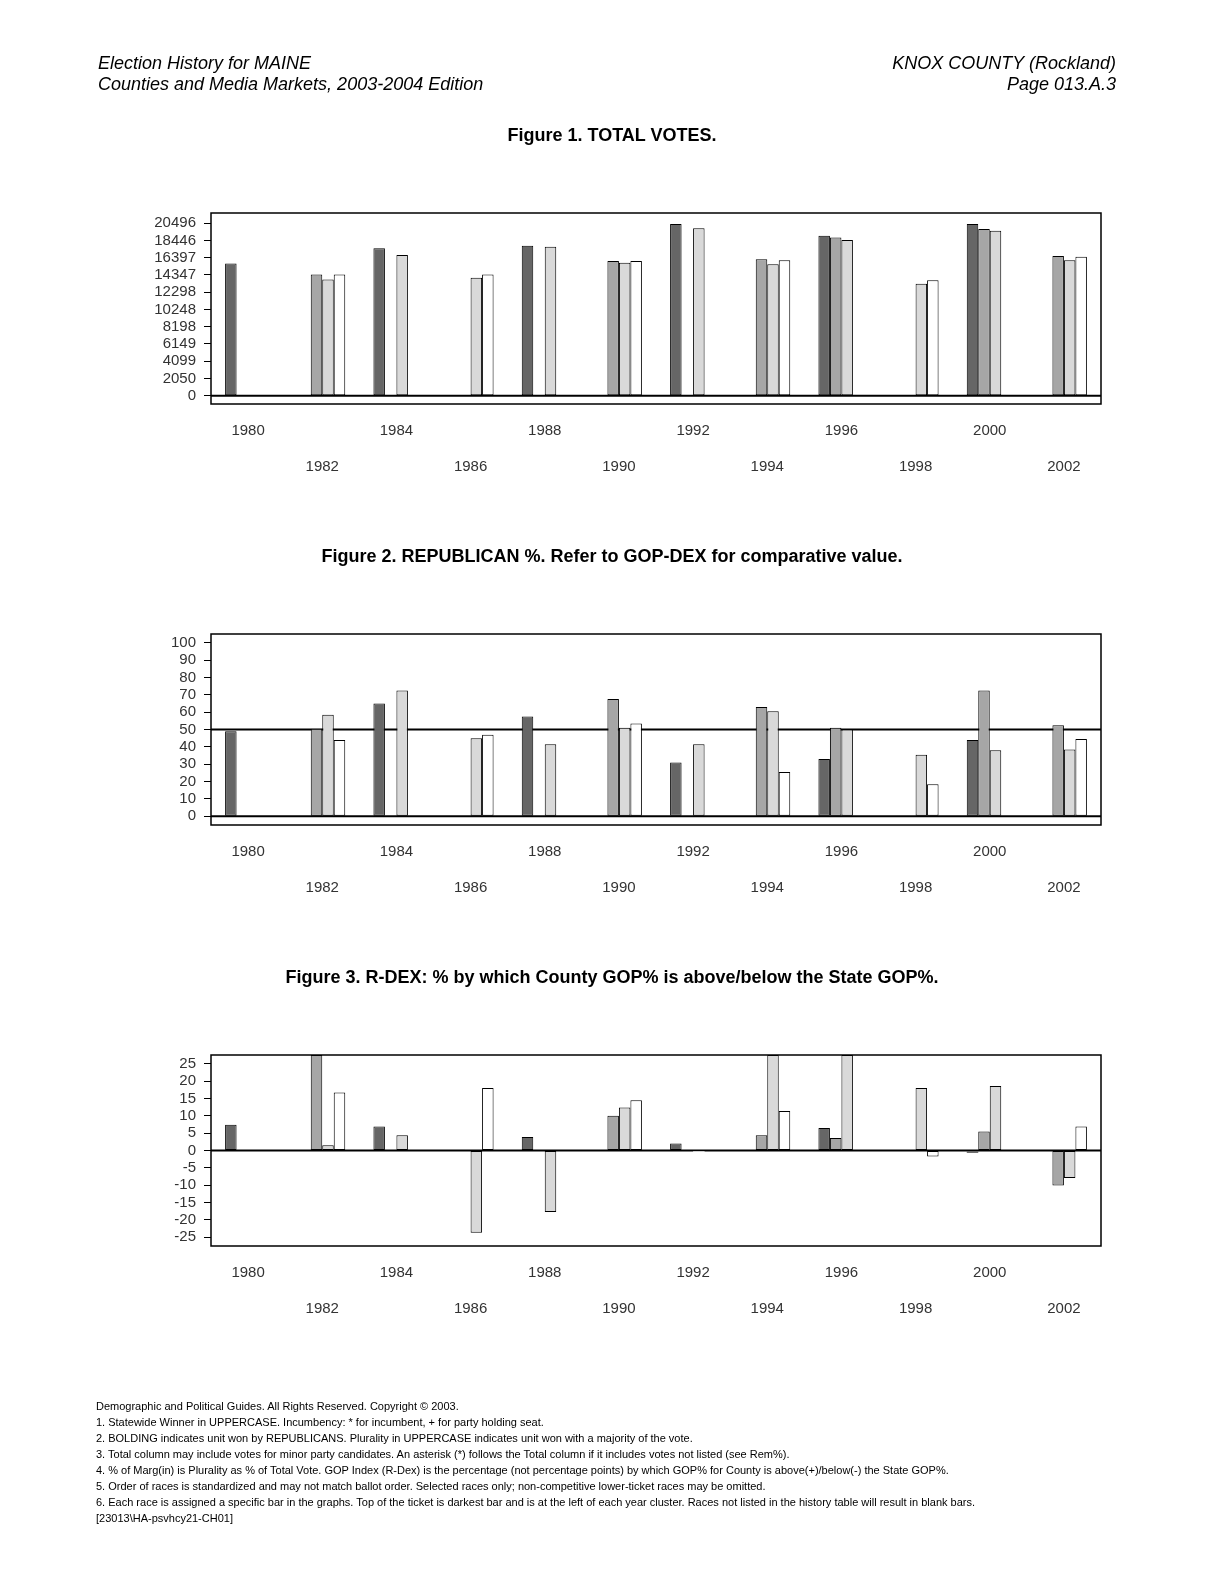 Image resolution: width=1224 pixels, height=1583 pixels. Describe the element at coordinates (175, 274) in the screenshot. I see `y-tick-label: 14347` at that location.